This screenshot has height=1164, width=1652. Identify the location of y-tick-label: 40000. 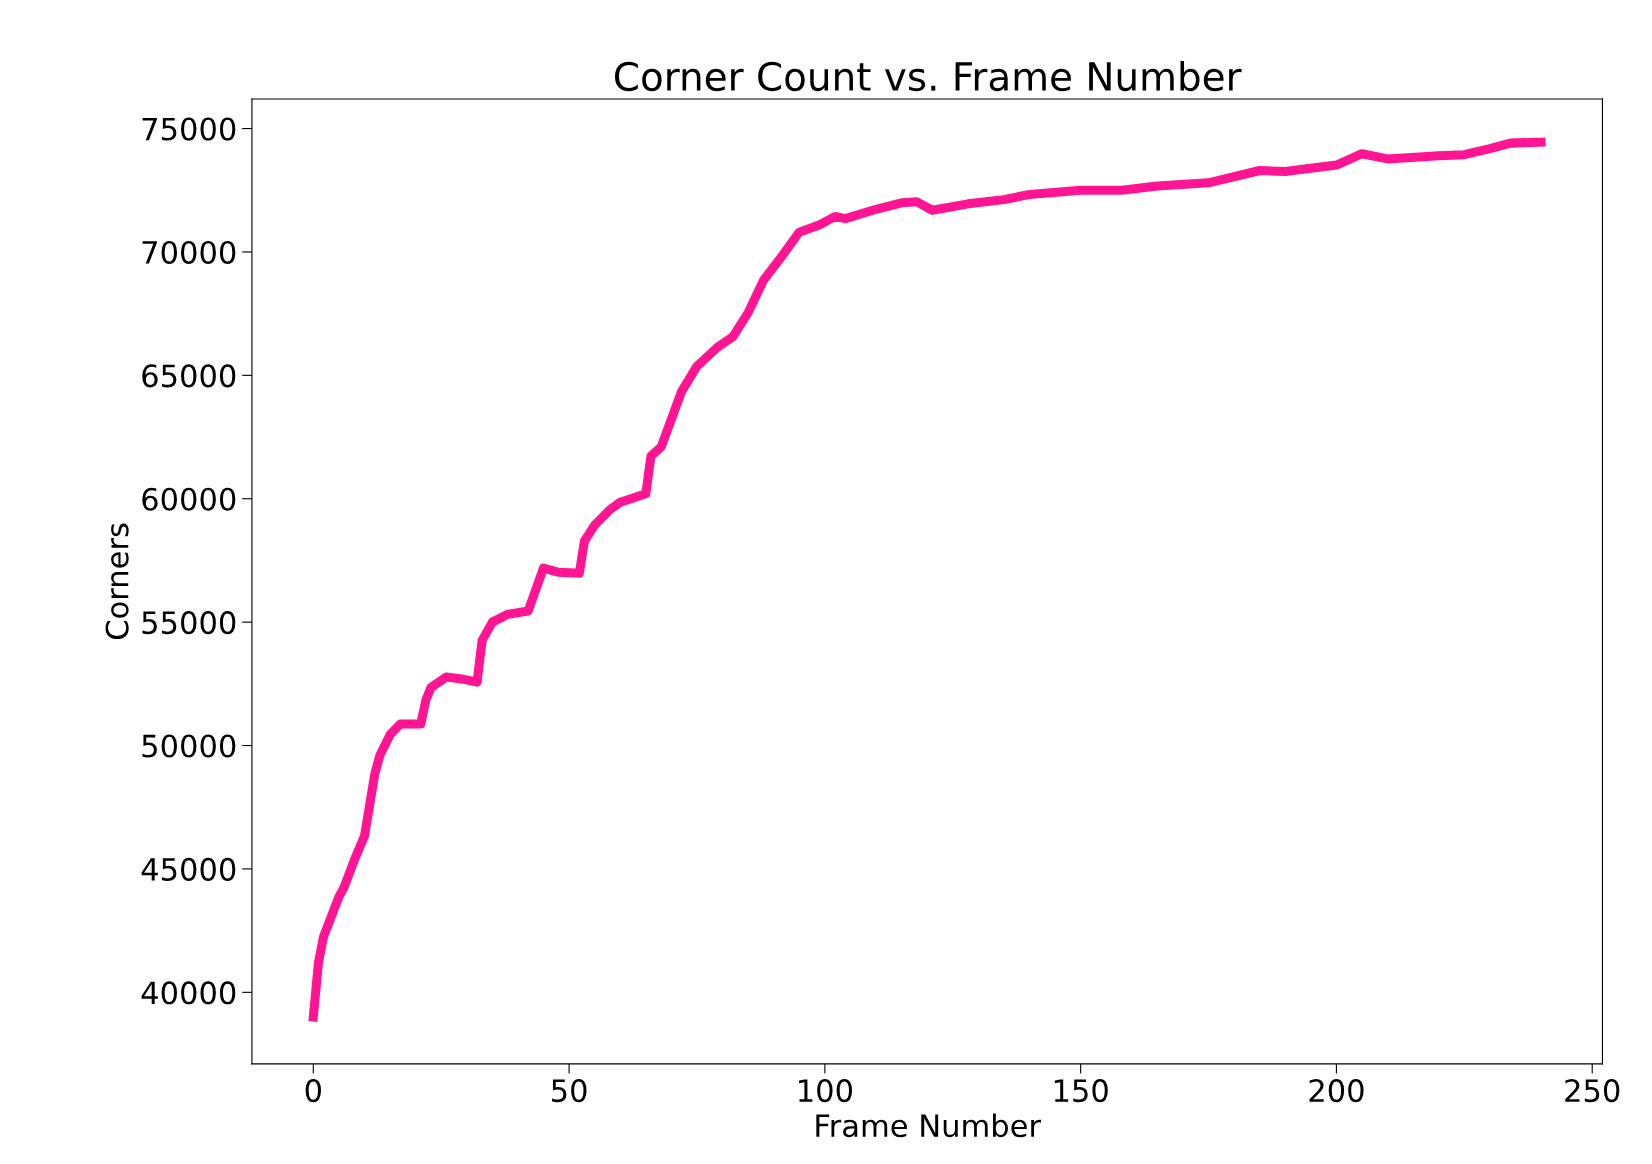
(188, 993).